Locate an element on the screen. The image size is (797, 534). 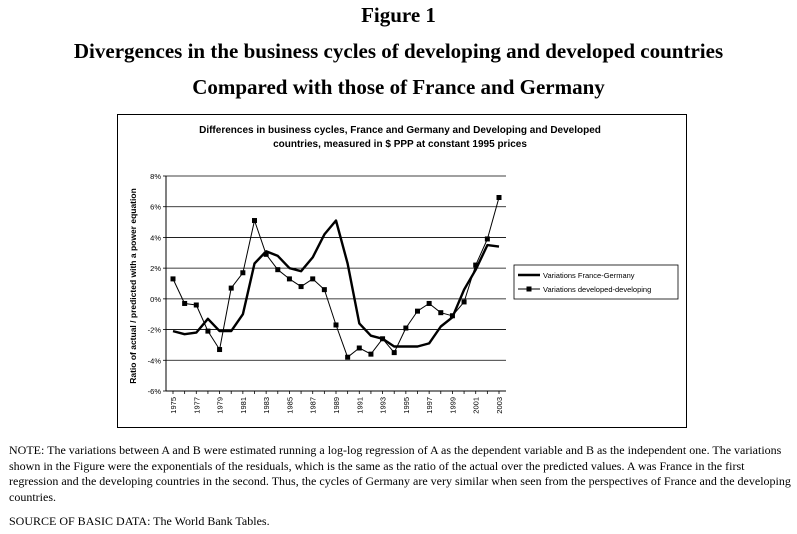
y-tick-label: 0% is located at coordinates (155, 299).